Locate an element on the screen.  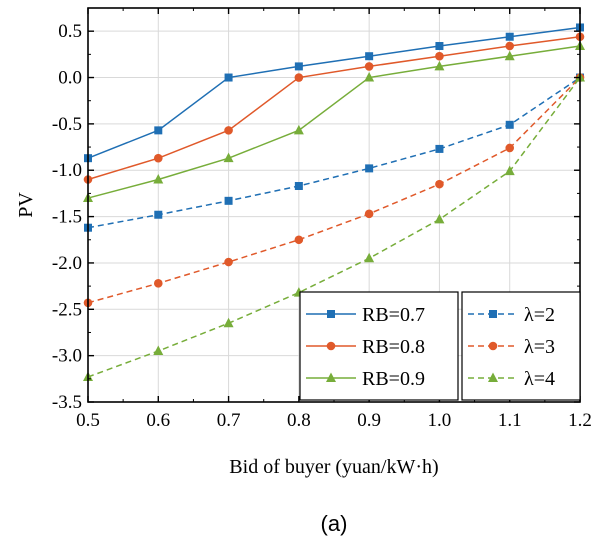
y-tick-label--1.0: -1.0 is located at coordinates (67, 170).